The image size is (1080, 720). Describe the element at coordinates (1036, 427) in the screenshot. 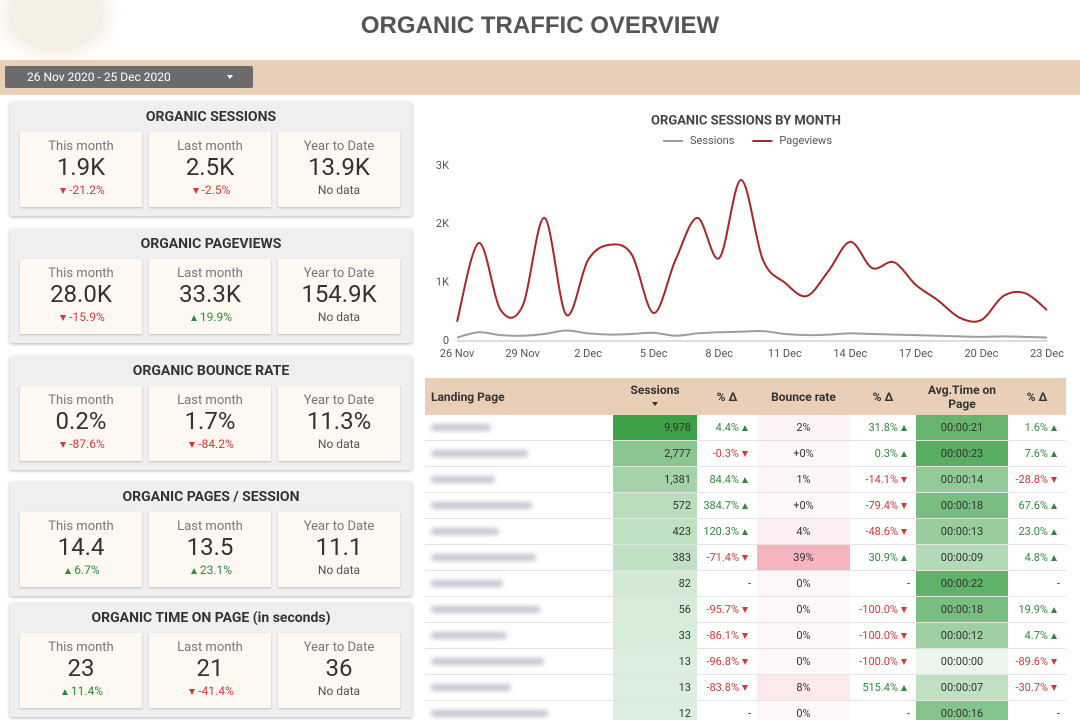

I see `cell-text: 1.6%` at that location.